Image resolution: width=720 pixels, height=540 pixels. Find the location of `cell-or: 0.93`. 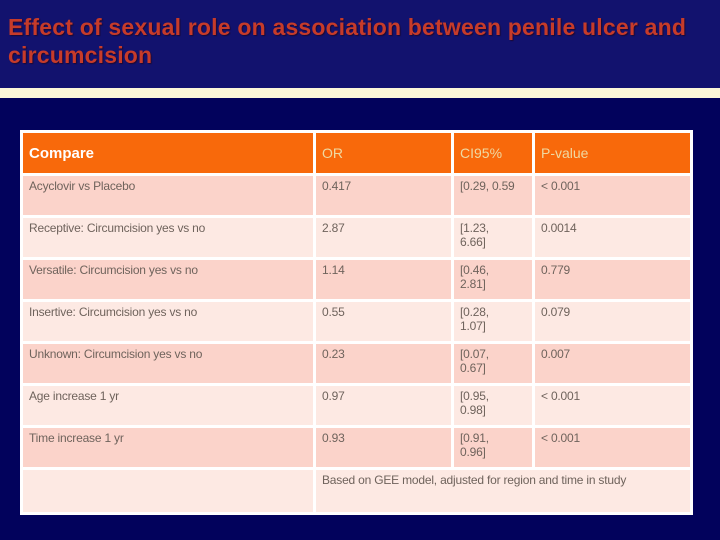

cell-or: 0.93 is located at coordinates (383, 447).